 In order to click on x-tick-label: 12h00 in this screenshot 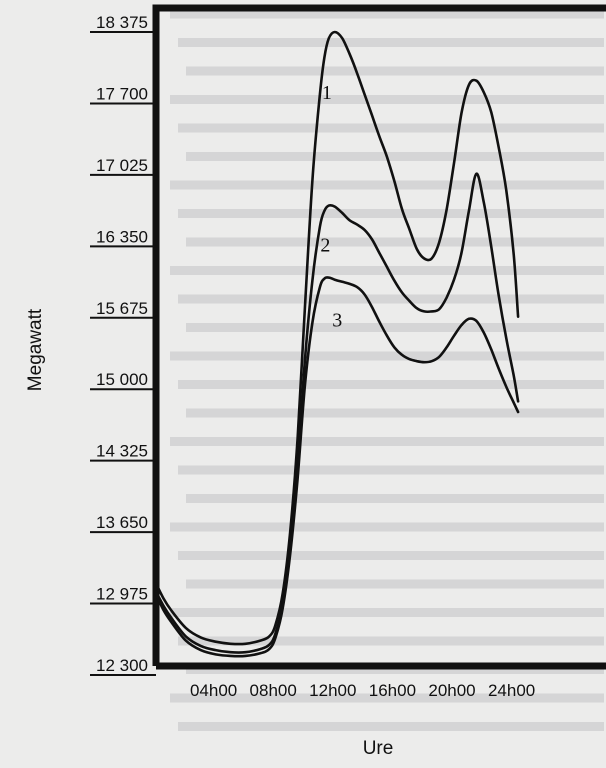, I will do `click(332, 690)`.